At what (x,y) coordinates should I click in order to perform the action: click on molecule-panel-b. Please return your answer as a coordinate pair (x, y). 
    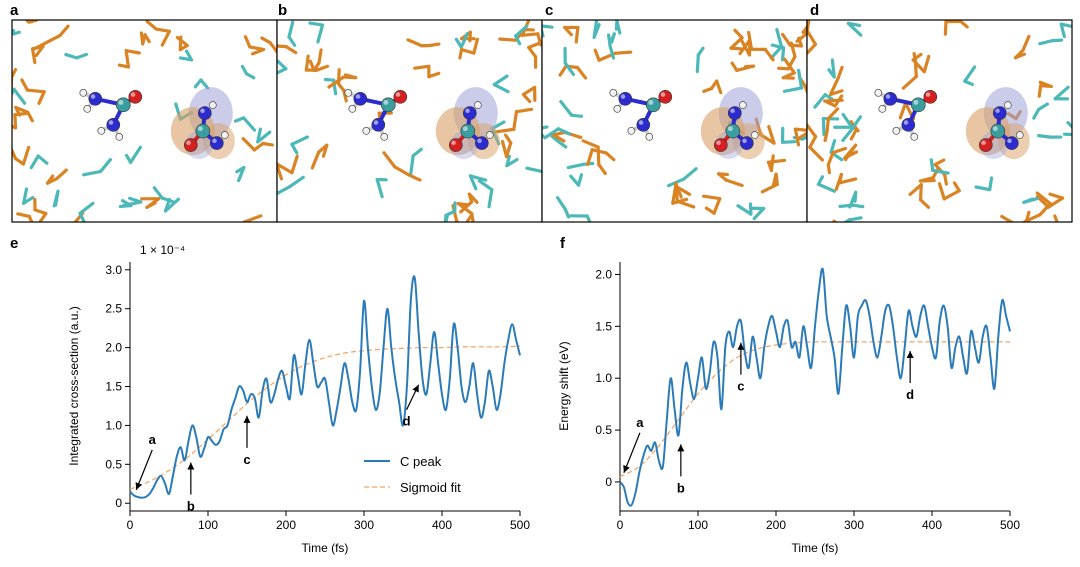
    Looking at the image, I should click on (409, 121).